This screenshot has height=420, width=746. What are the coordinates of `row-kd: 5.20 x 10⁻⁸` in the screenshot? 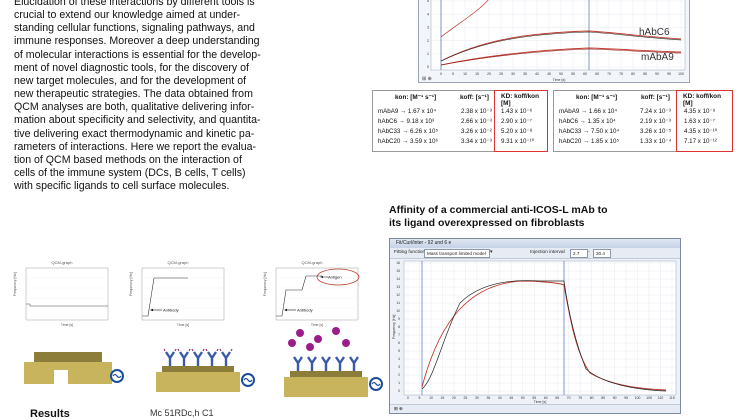 It's located at (517, 131).